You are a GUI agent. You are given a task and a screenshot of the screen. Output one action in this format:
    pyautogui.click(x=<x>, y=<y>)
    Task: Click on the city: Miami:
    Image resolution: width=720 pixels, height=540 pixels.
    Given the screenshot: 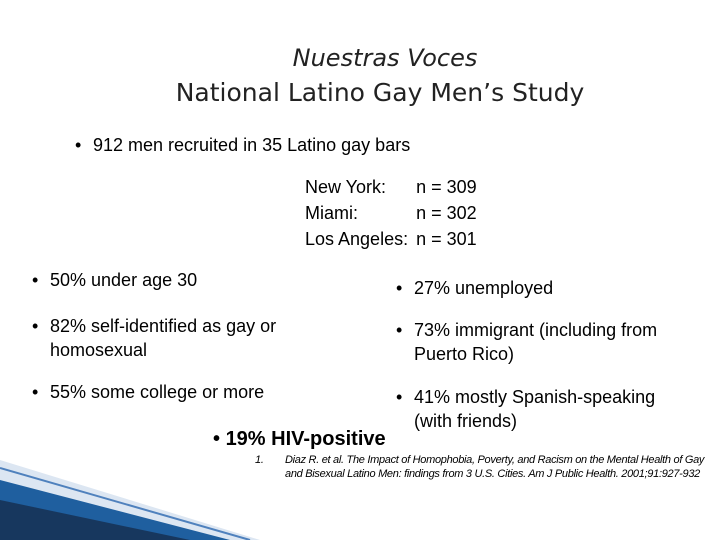 What is the action you would take?
    pyautogui.click(x=331, y=213)
    